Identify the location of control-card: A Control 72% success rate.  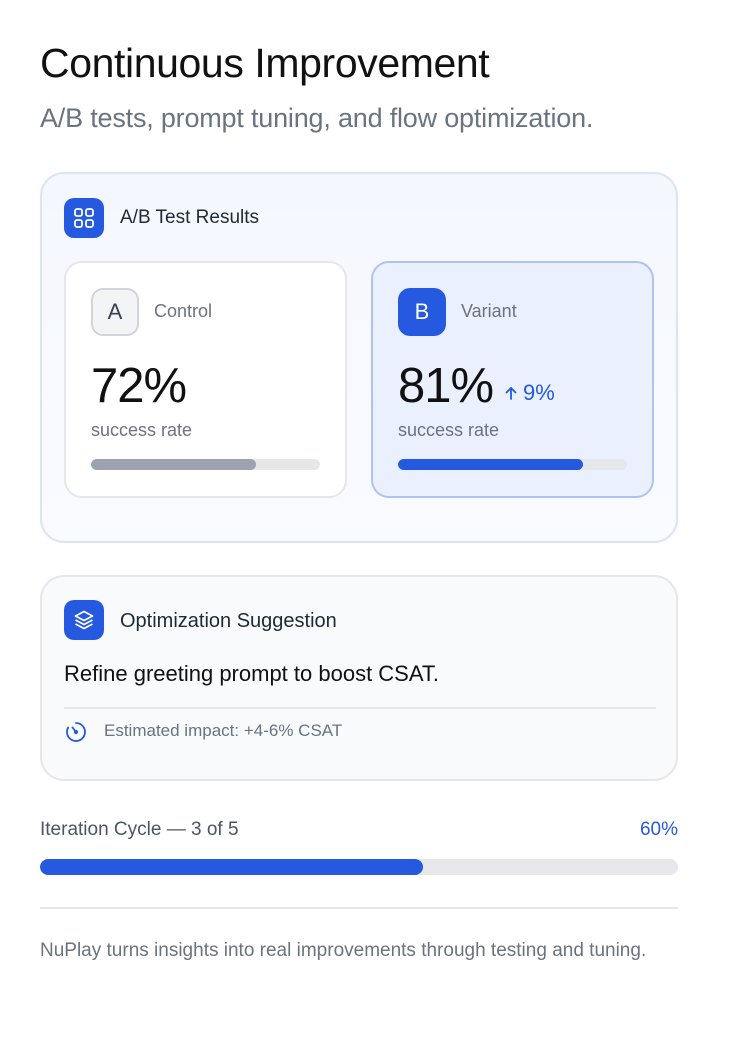
(205, 379).